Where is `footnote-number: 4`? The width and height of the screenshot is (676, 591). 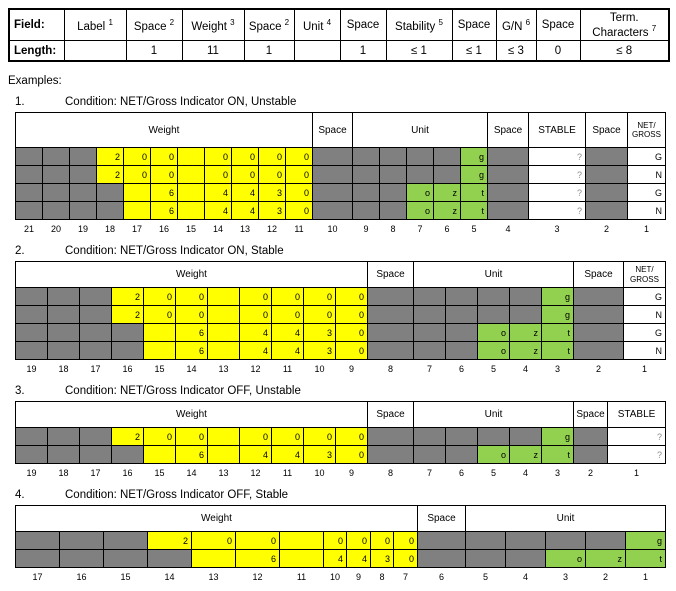 footnote-number: 4 is located at coordinates (329, 22).